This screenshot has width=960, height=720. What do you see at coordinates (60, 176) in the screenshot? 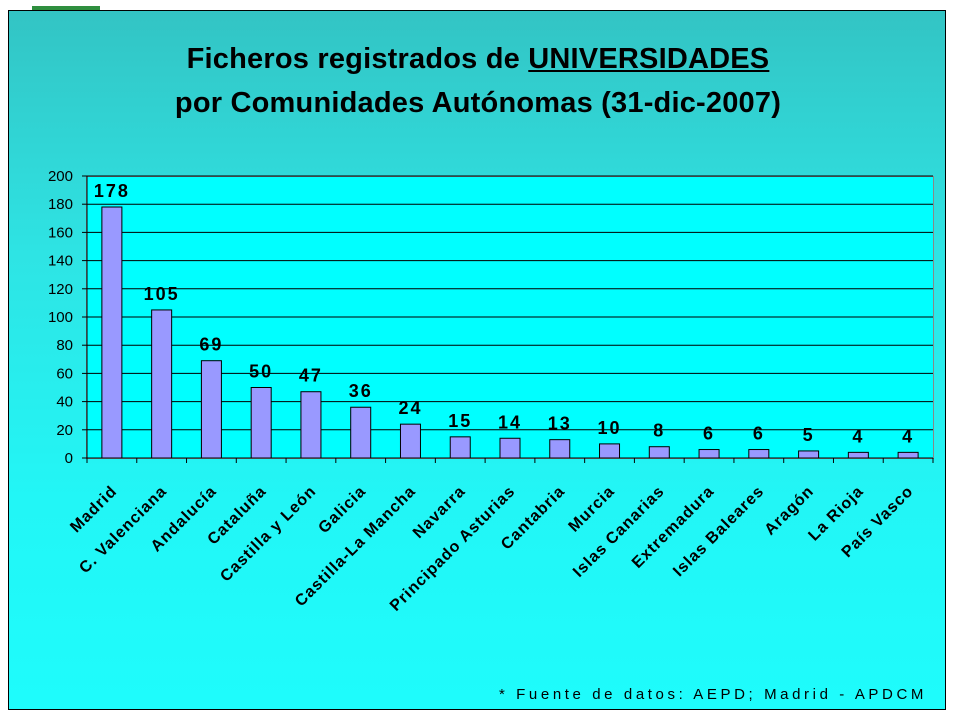
I see `y-tick-label-10: 200` at bounding box center [60, 176].